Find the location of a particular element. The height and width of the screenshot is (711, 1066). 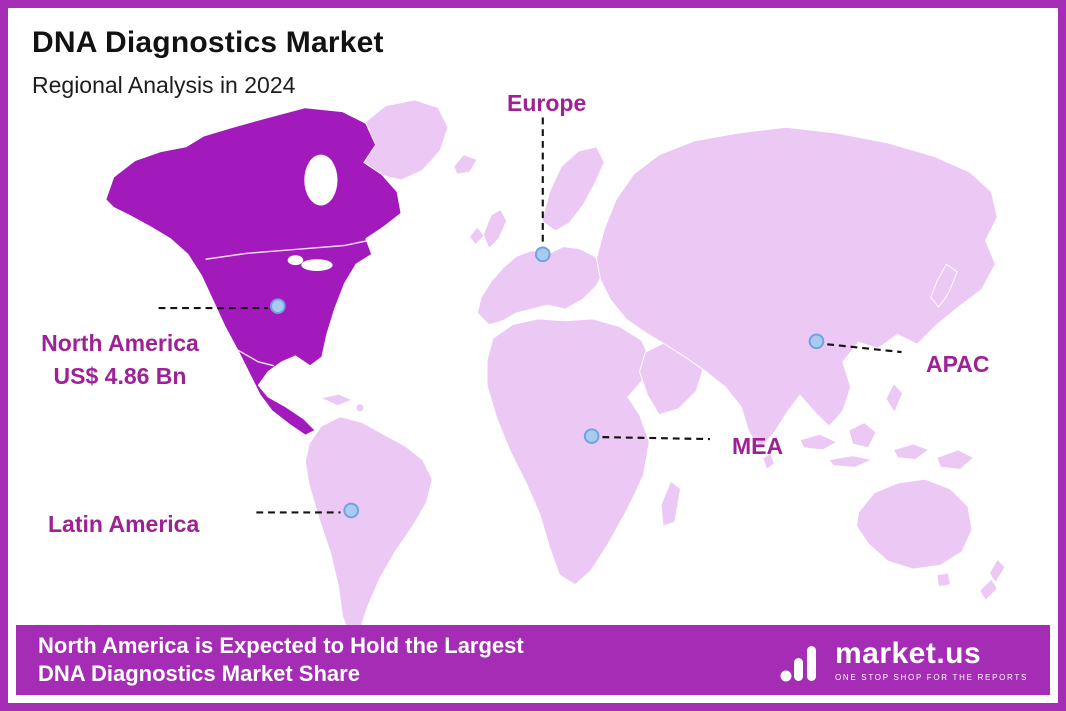

us-mexico-border is located at coordinates (256, 358).